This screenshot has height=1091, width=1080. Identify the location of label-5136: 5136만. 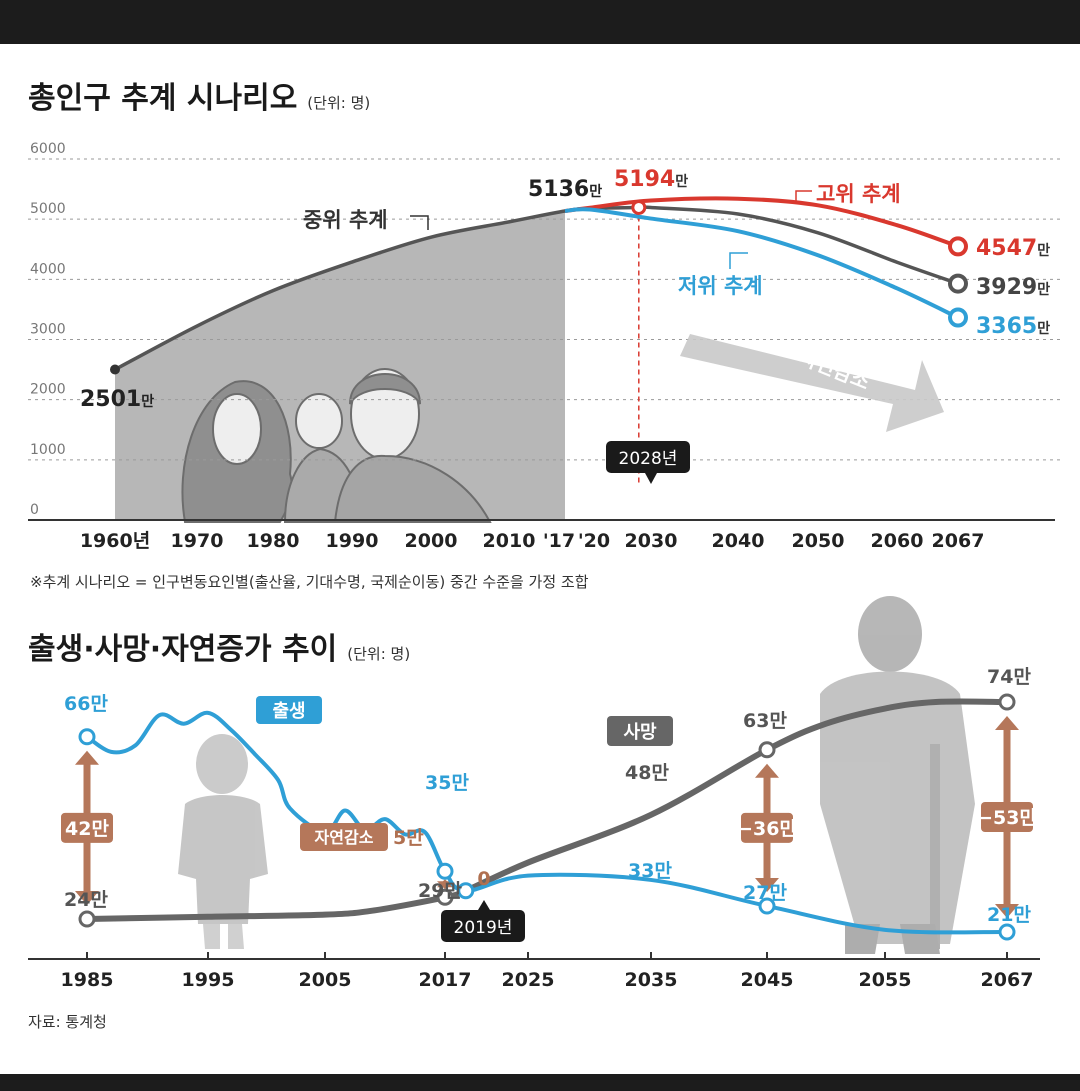
(565, 189).